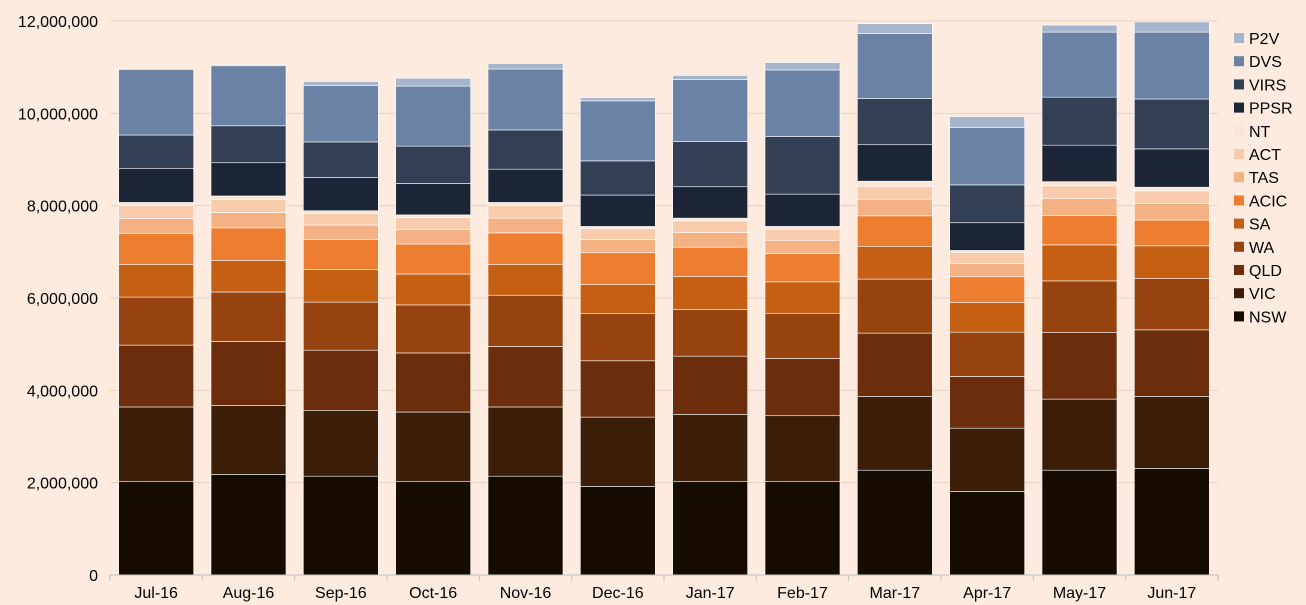 This screenshot has height=605, width=1306. I want to click on x-tick-label: Sep-16, so click(341, 593).